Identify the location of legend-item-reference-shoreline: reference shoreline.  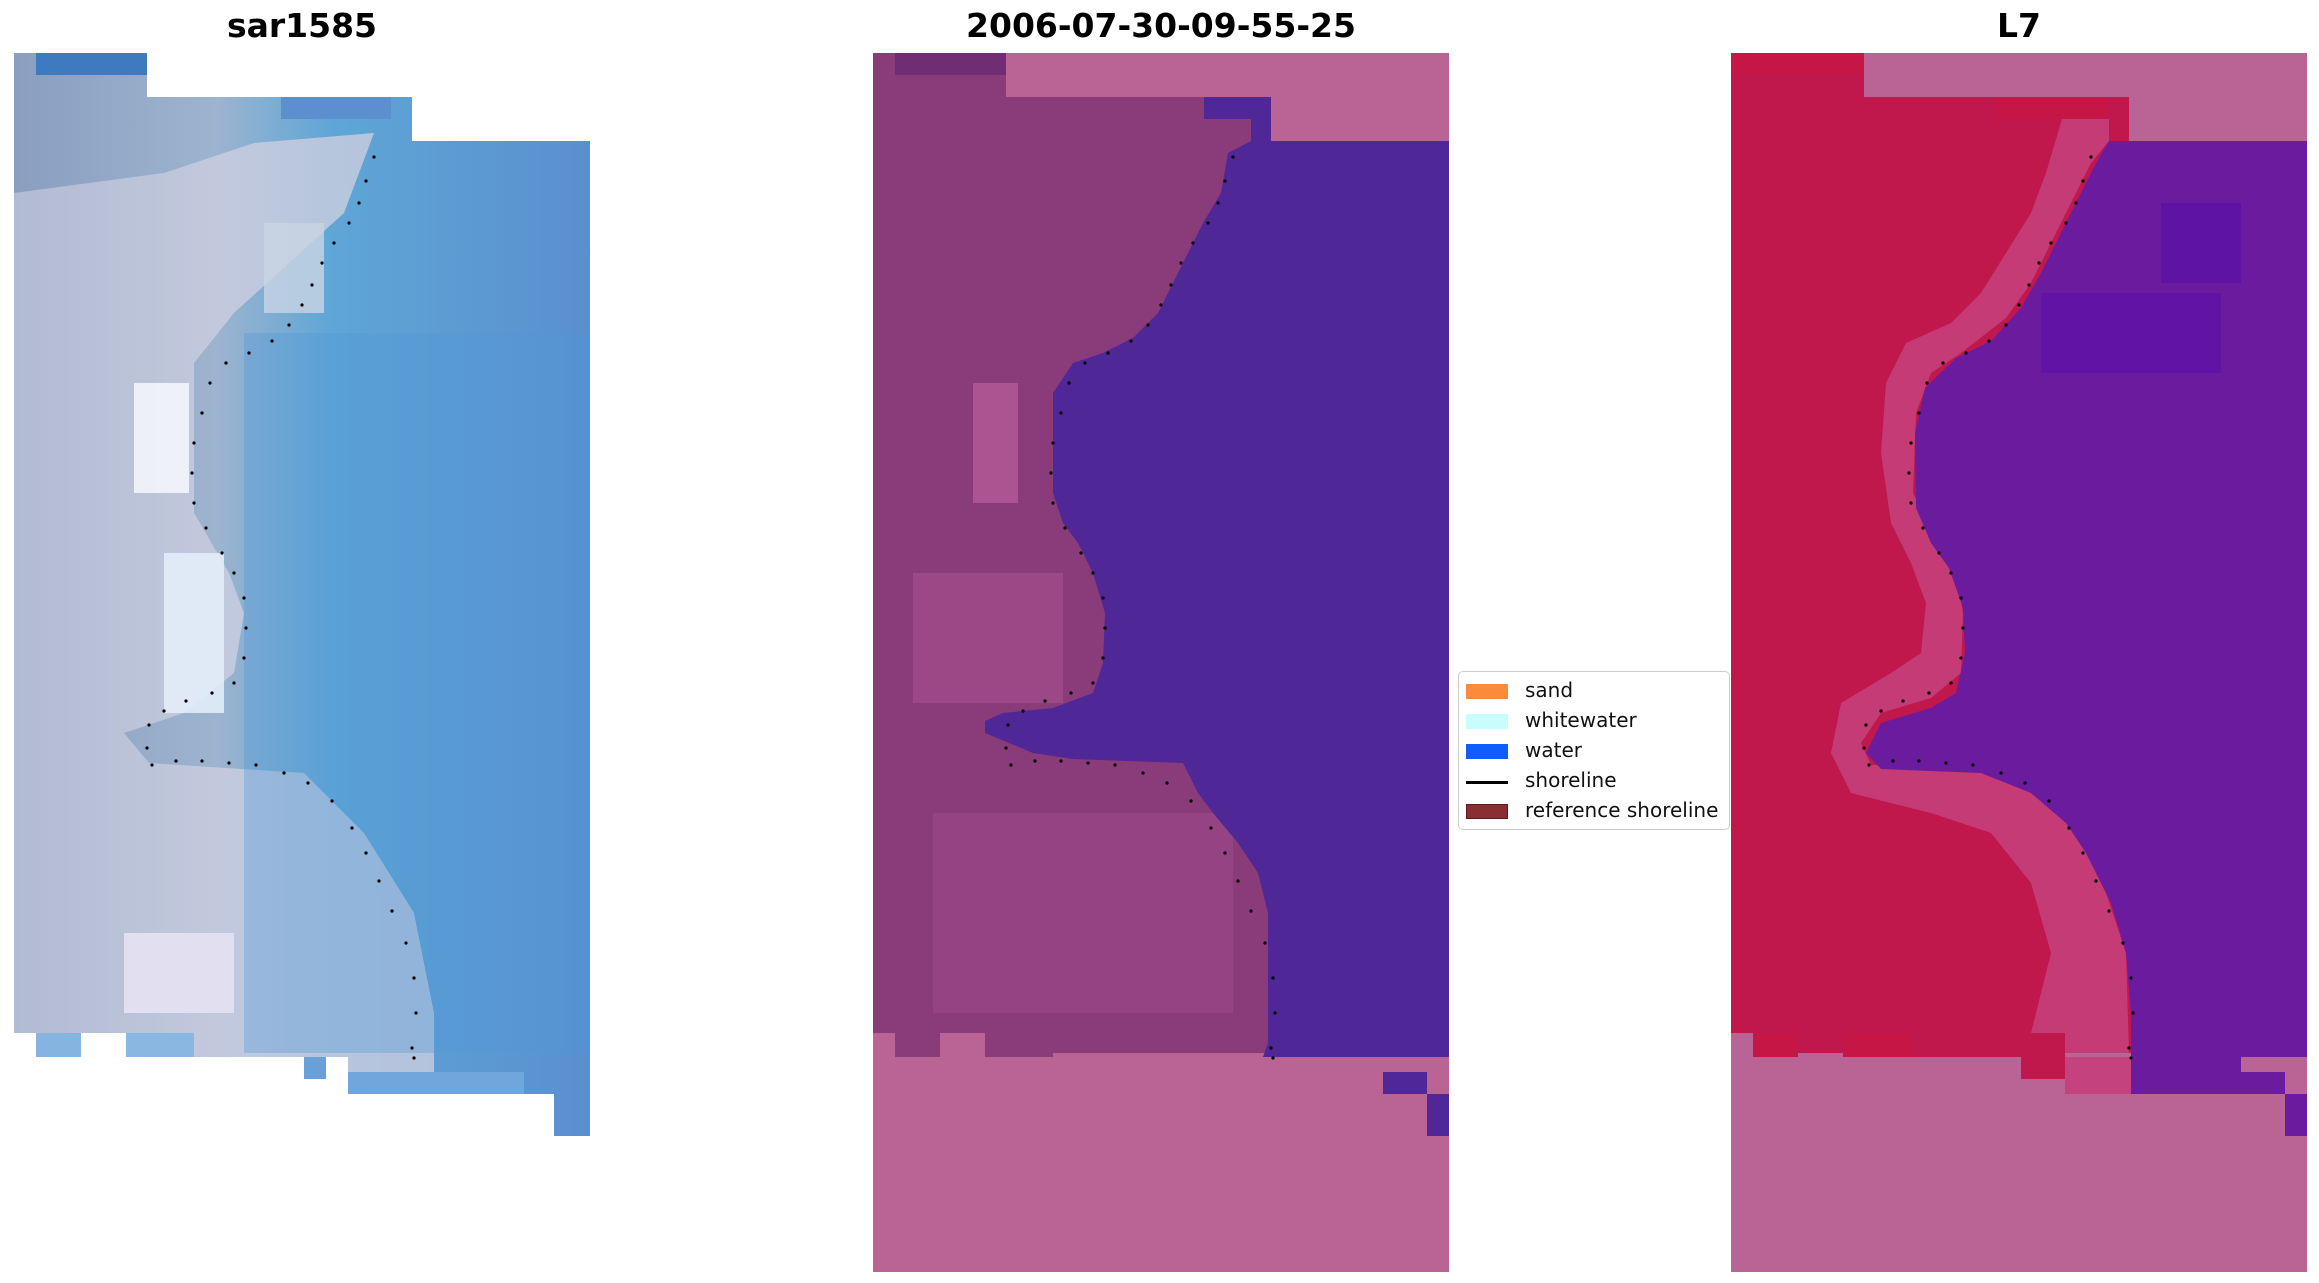
(1594, 811).